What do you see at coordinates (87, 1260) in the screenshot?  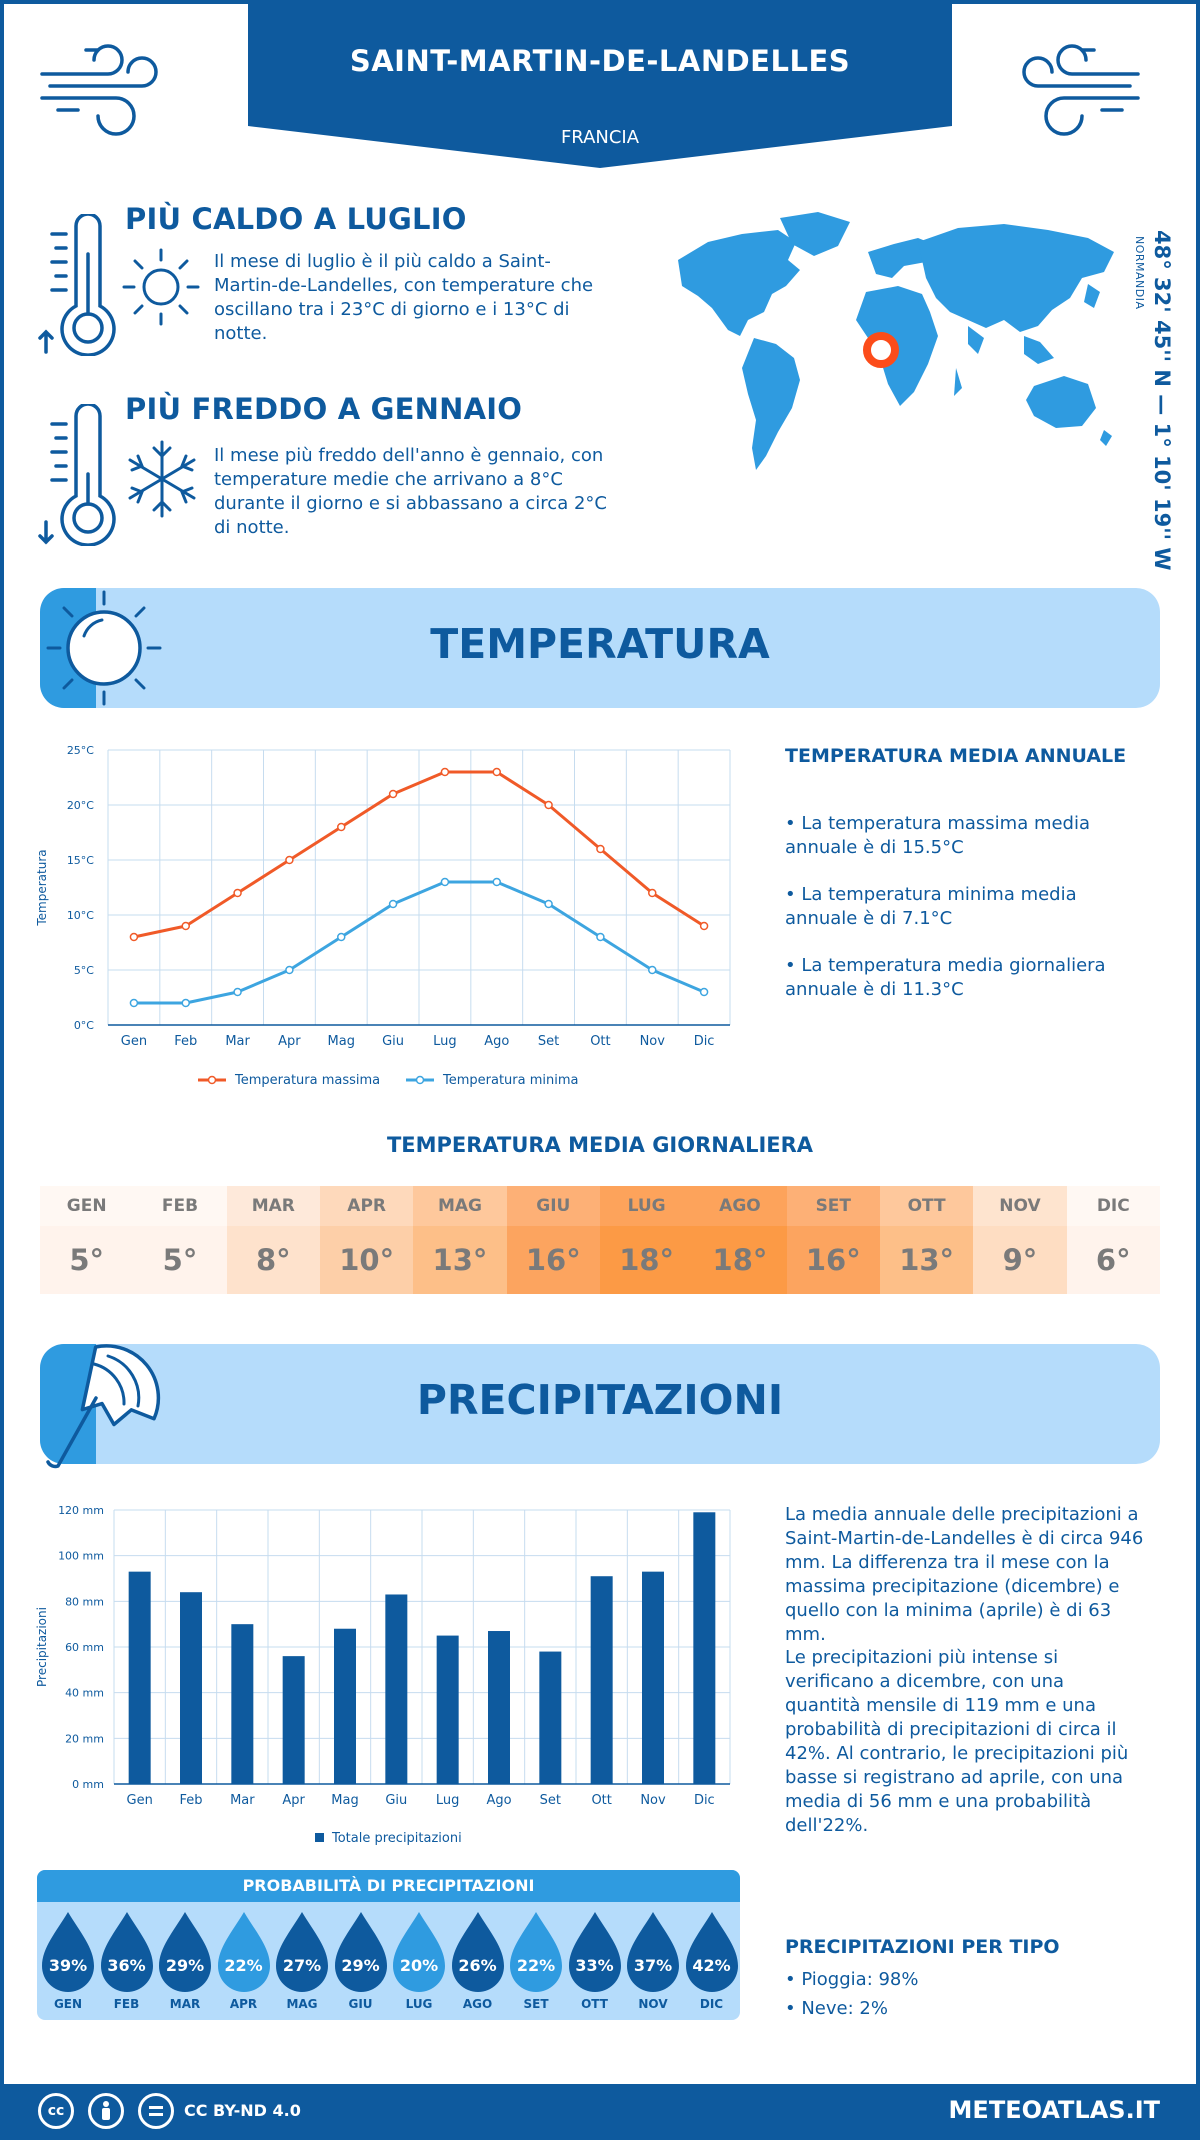 I see `daily-temperature-value: 5°` at bounding box center [87, 1260].